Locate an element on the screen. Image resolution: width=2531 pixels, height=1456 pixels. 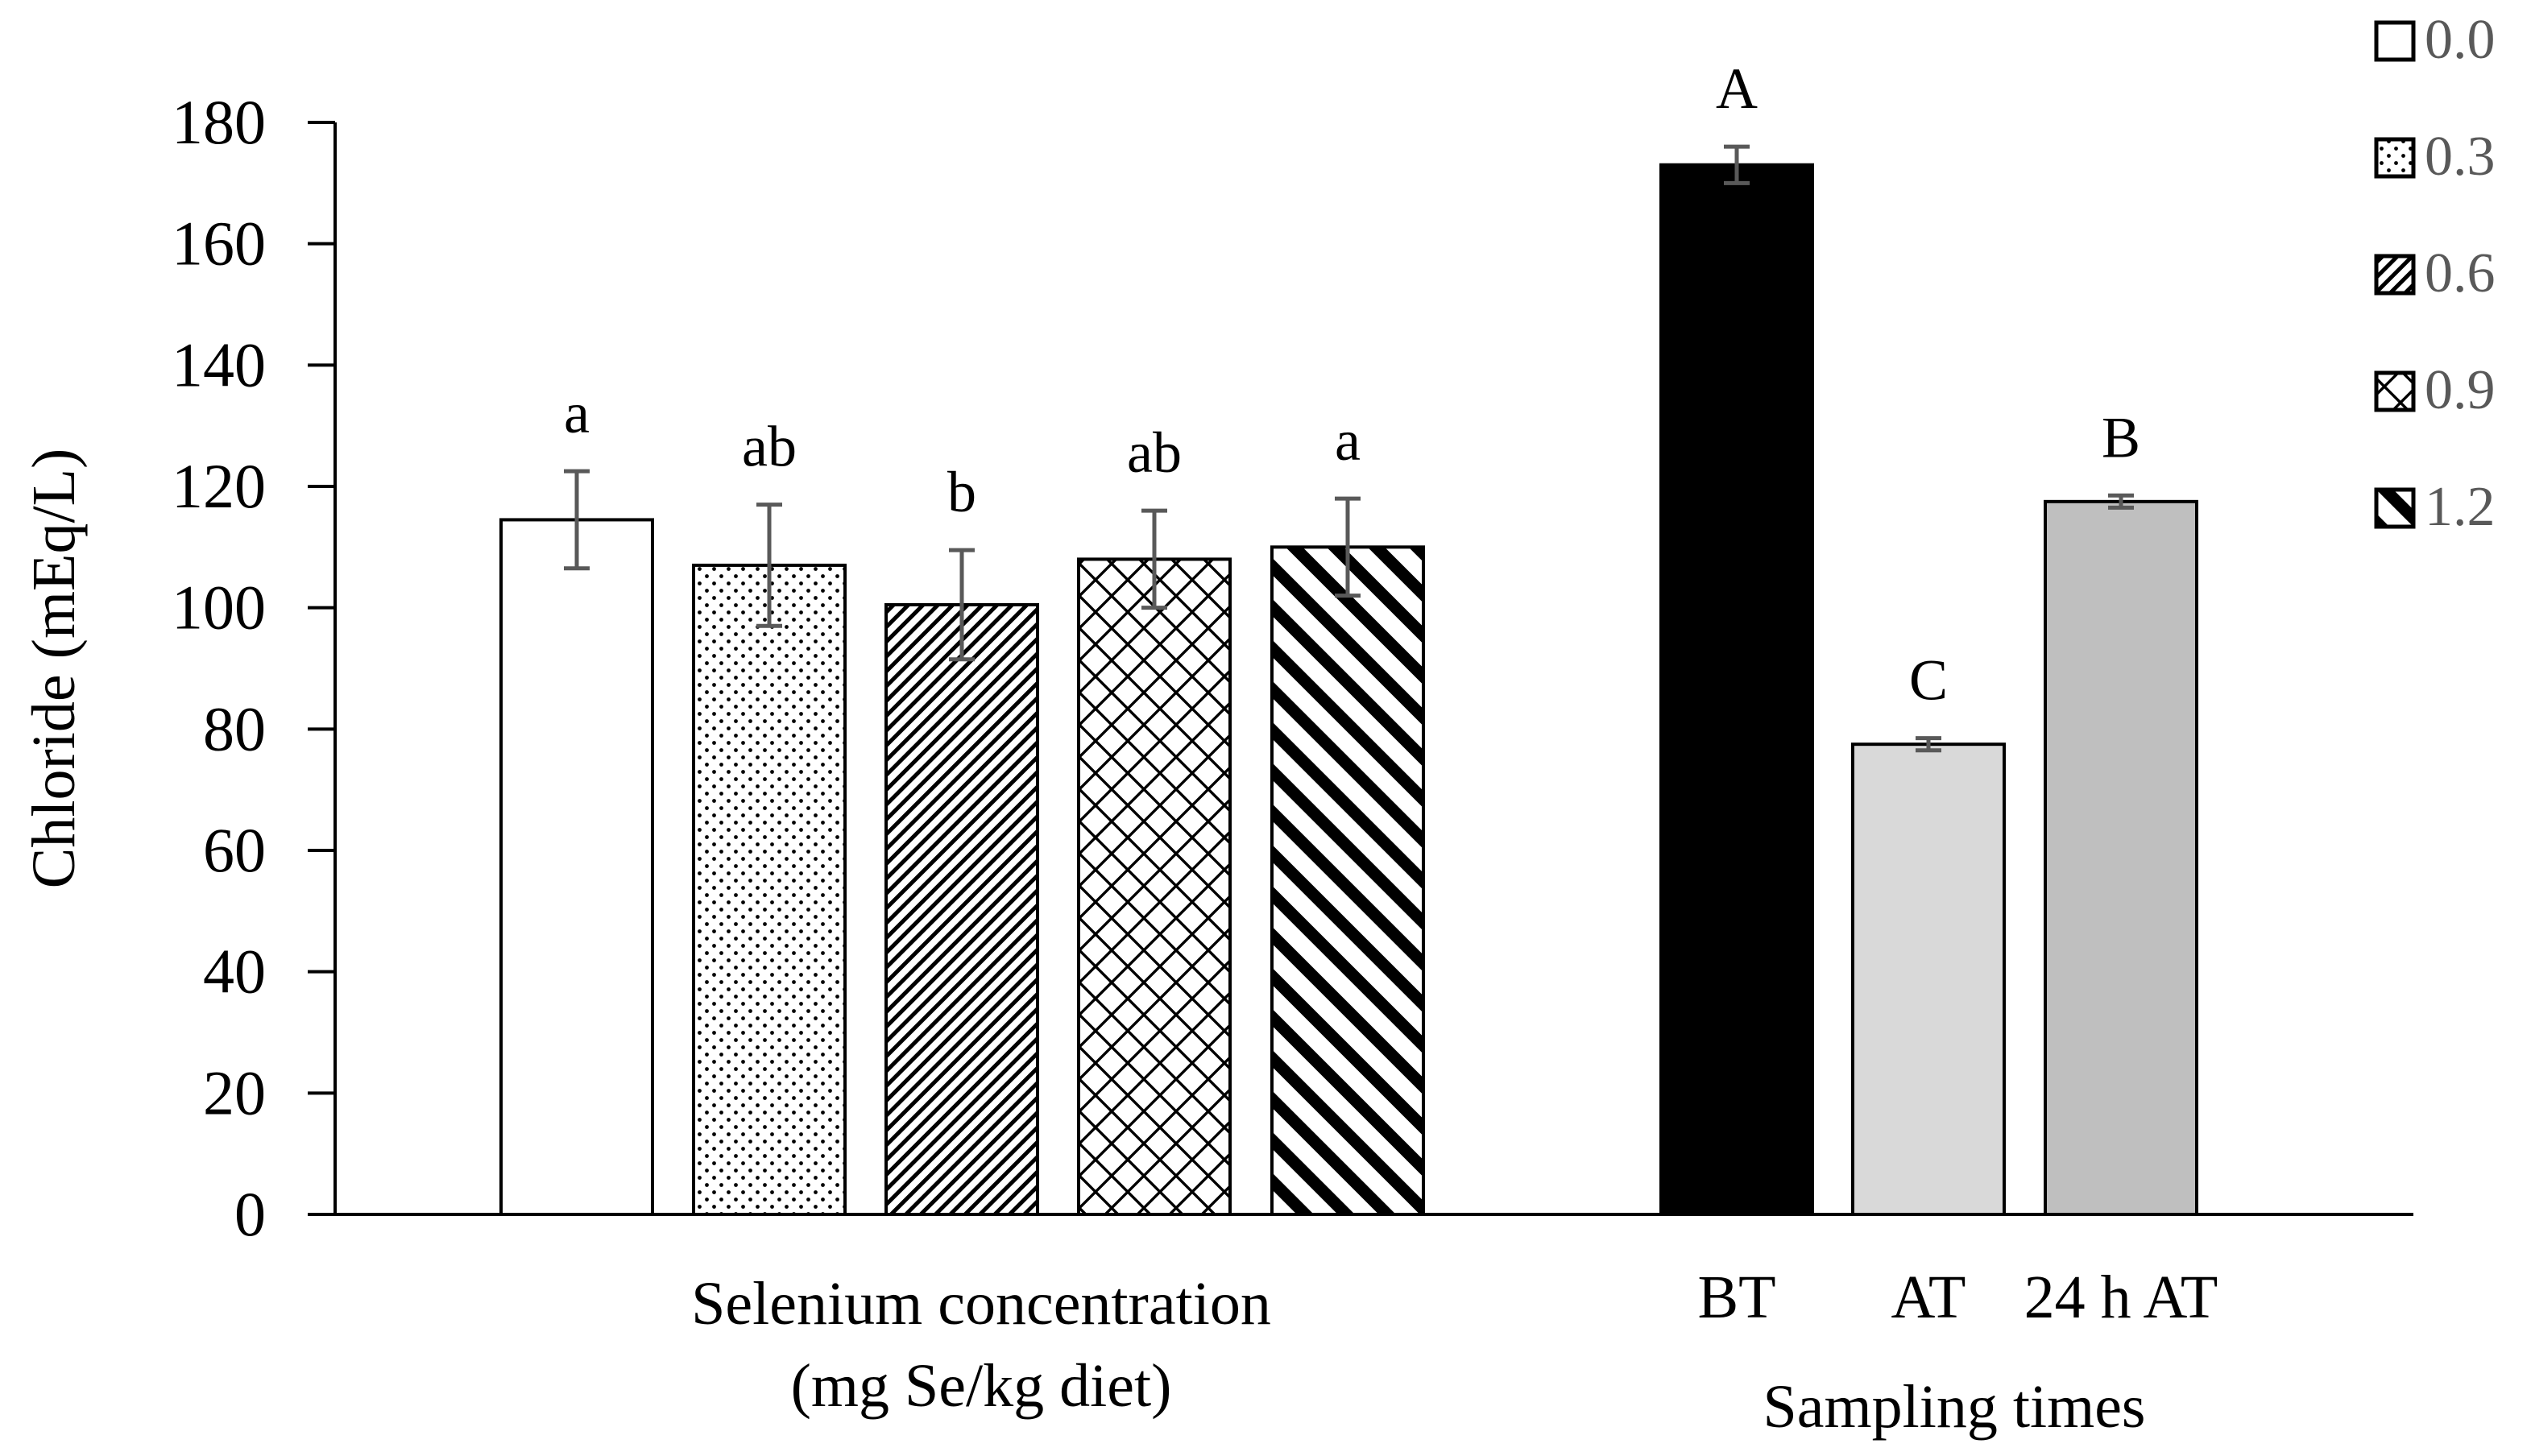
y-tick-label: 120 is located at coordinates (219, 486).